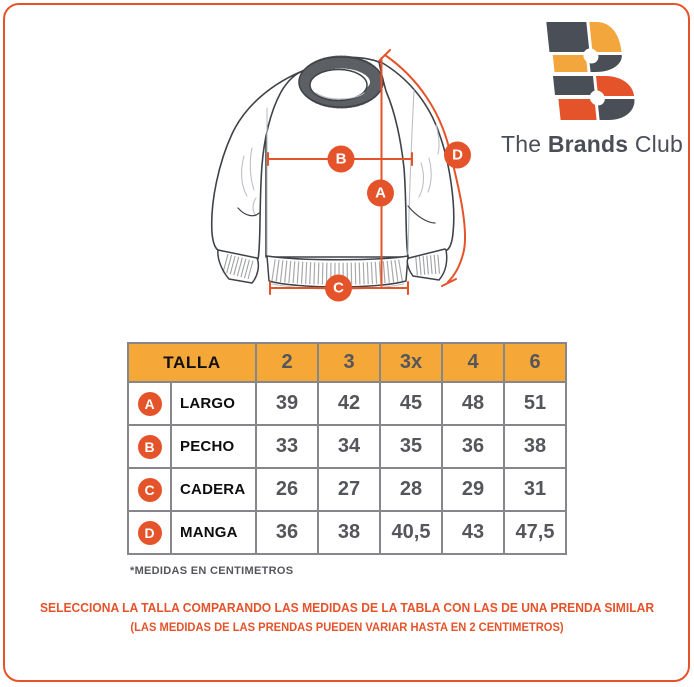 The width and height of the screenshot is (694, 687). I want to click on cell-manga-4: 43, so click(473, 532).